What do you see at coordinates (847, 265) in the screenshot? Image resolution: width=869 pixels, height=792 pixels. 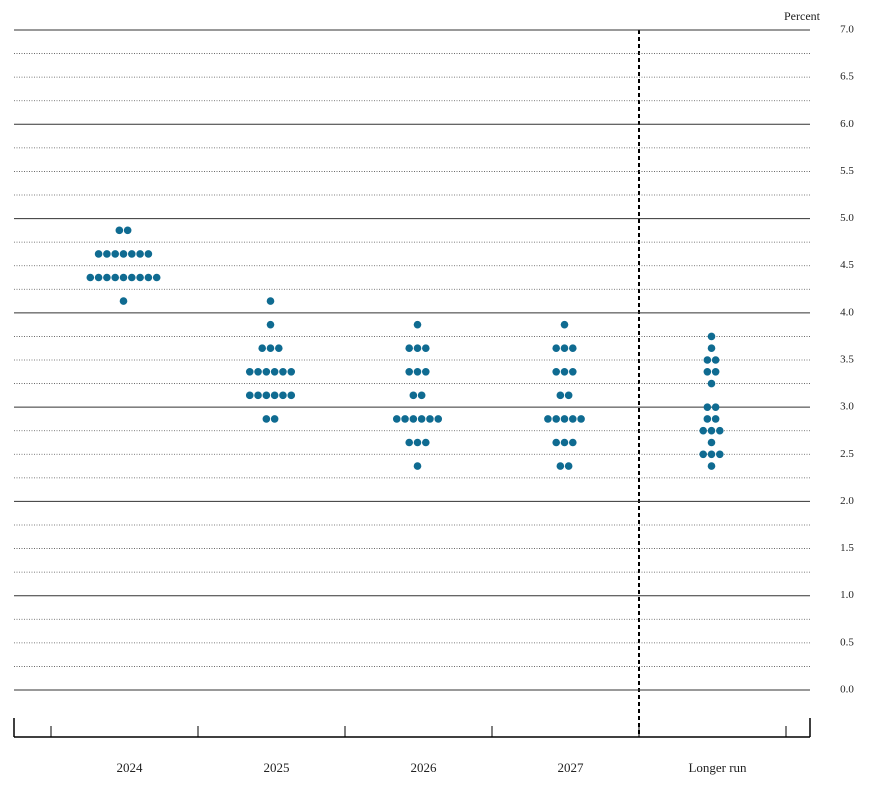 I see `y-tick-label: 4.5` at bounding box center [847, 265].